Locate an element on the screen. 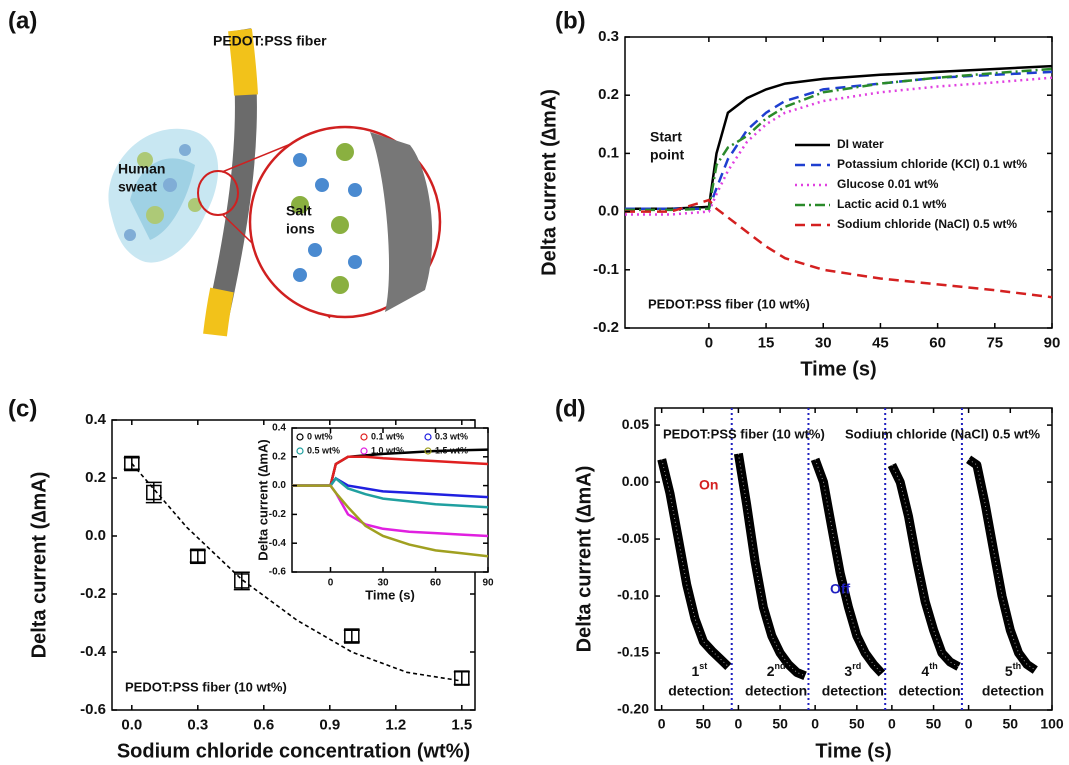 The image size is (1069, 765). panel-label: (d) is located at coordinates (570, 408).